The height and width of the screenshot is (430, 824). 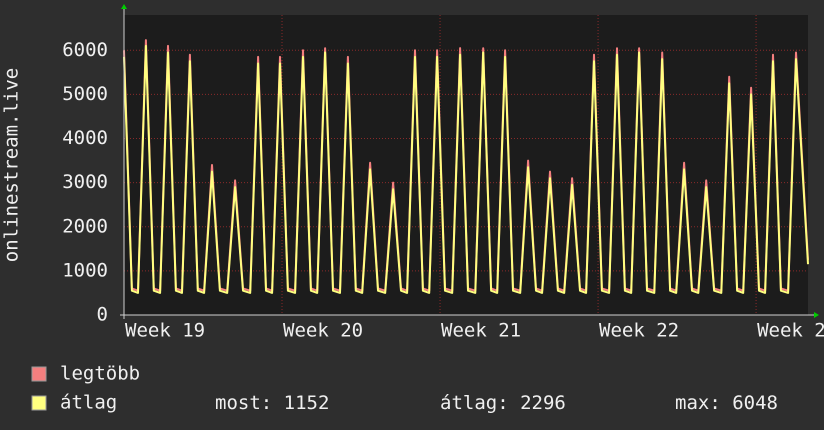 What do you see at coordinates (12, 165) in the screenshot?
I see `y-axis-label: onlinestream.live` at bounding box center [12, 165].